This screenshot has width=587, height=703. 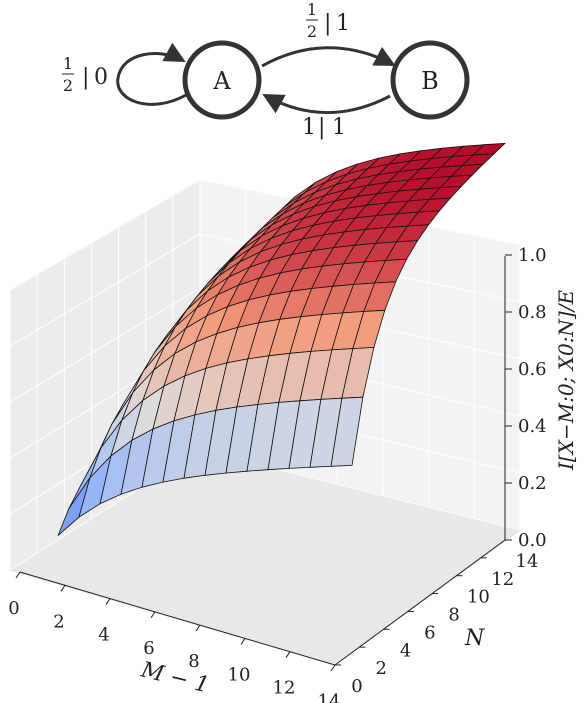 I want to click on arrow-b-to-a, so click(x=326, y=103).